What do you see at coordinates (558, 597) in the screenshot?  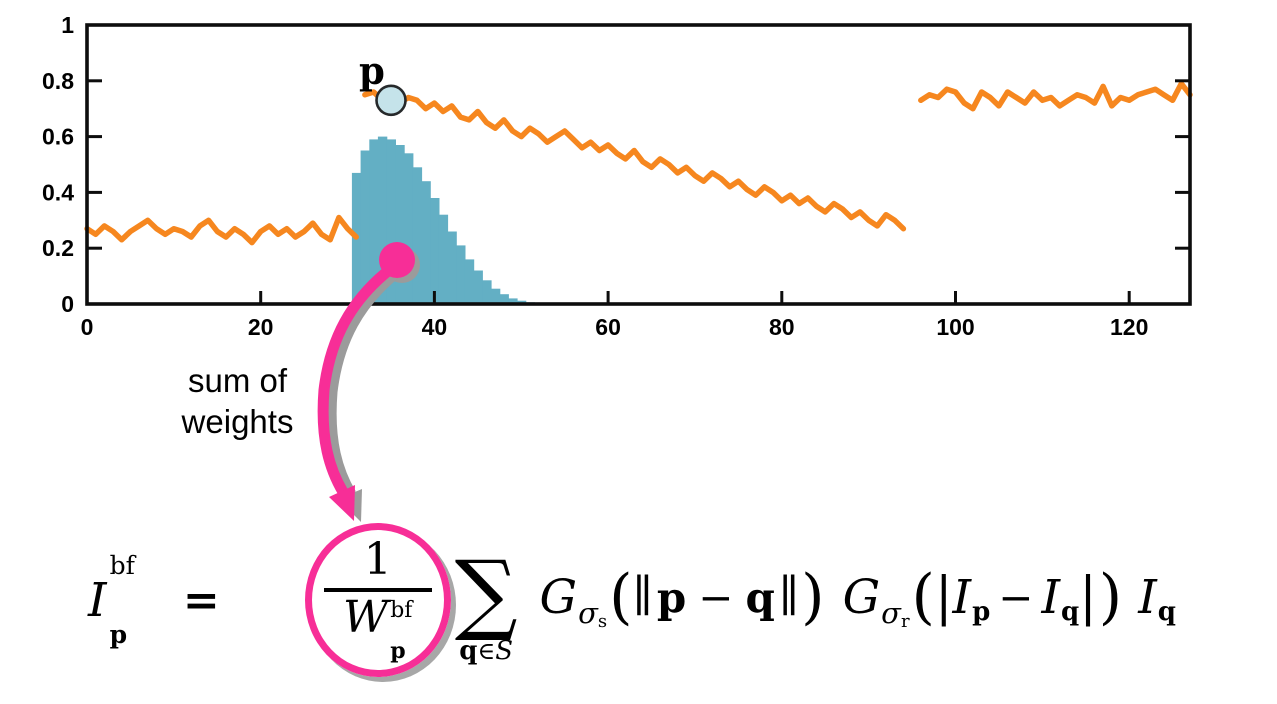 I see `g1-base: G` at bounding box center [558, 597].